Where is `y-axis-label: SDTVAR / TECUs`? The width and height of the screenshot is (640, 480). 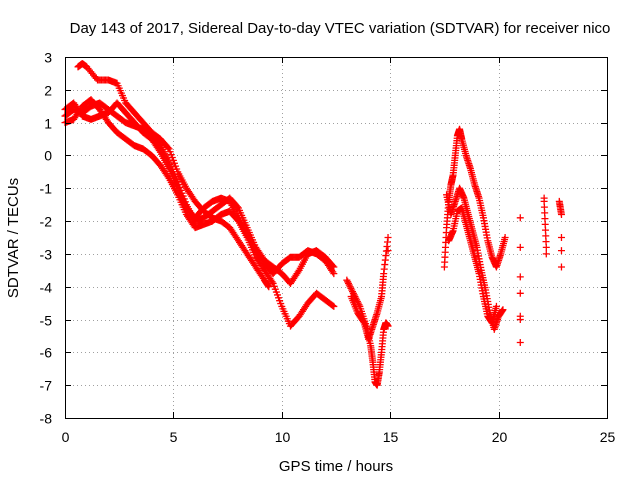
y-axis-label: SDTVAR / TECUs is located at coordinates (13, 238).